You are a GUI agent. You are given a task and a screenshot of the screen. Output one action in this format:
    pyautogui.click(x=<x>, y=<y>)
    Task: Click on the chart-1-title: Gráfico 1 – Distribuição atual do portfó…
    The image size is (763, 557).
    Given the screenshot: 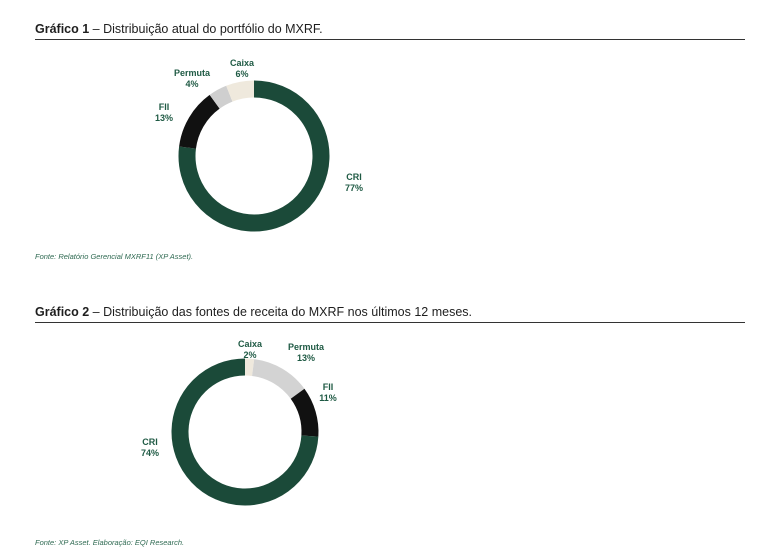 What is the action you would take?
    pyautogui.click(x=390, y=31)
    